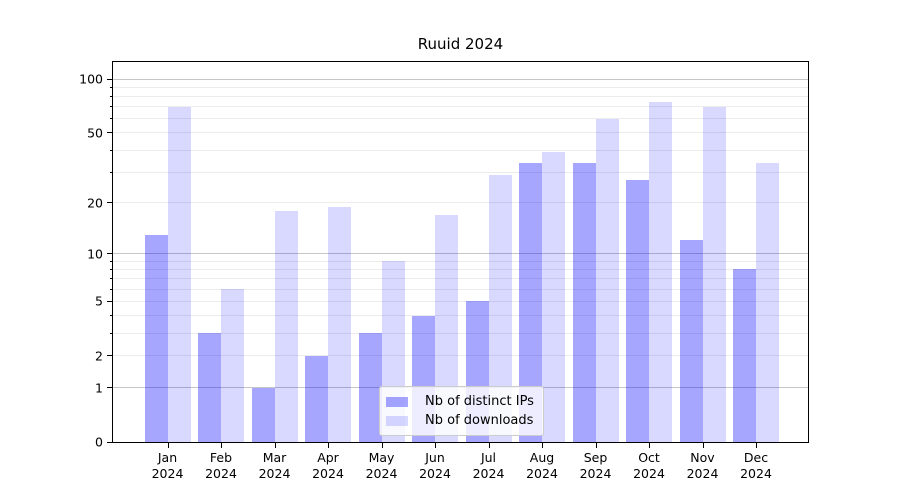 Image resolution: width=900 pixels, height=500 pixels. Describe the element at coordinates (691, 341) in the screenshot. I see `bar-nb-of-distinct-ips-nov-2024` at that location.